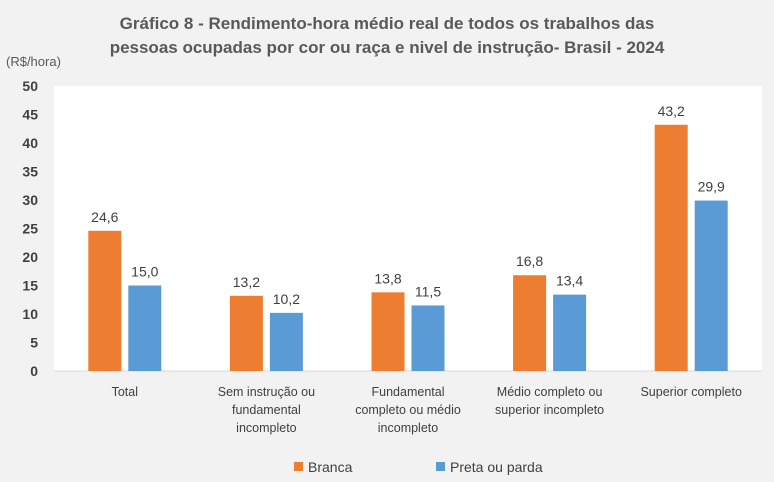  What do you see at coordinates (550, 392) in the screenshot?
I see `x-tick-label: Médio completo ou` at bounding box center [550, 392].